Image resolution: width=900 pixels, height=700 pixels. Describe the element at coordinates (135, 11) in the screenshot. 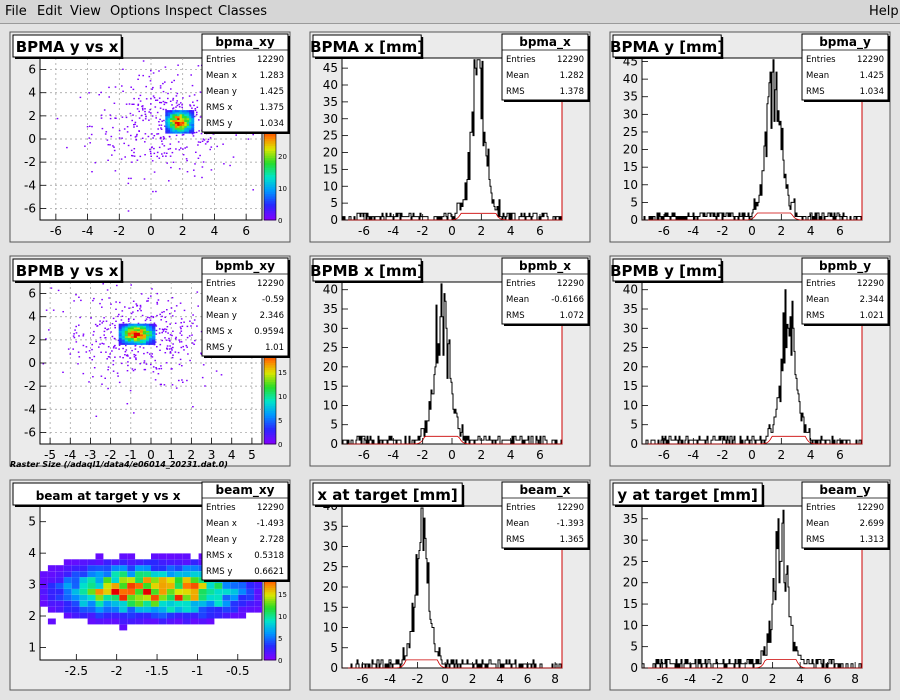

I see `menu-options: Options` at that location.